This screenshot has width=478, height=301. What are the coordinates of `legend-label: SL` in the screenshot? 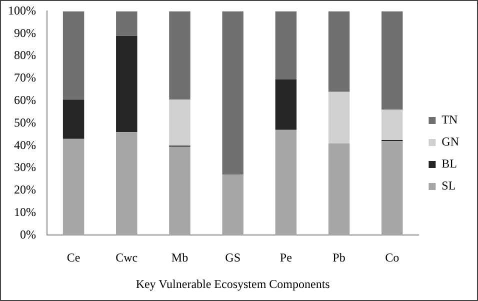 It's located at (449, 185).